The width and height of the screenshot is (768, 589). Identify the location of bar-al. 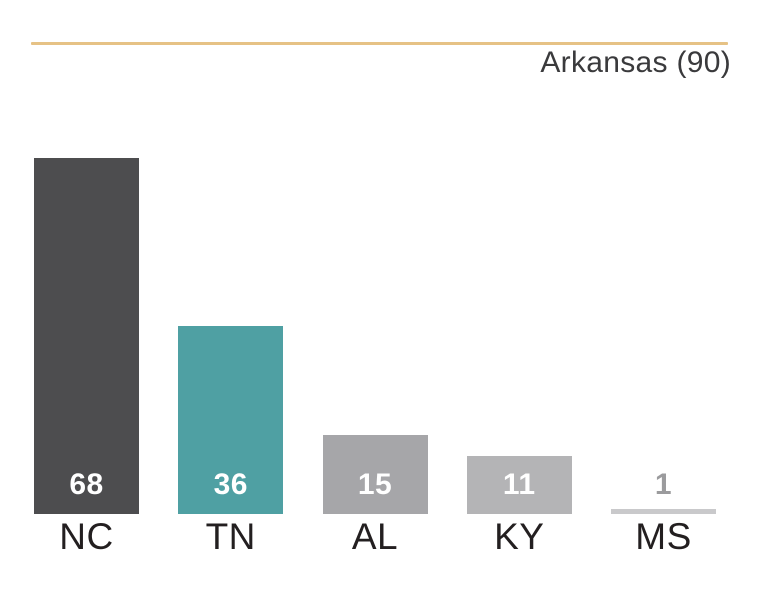
(375, 474).